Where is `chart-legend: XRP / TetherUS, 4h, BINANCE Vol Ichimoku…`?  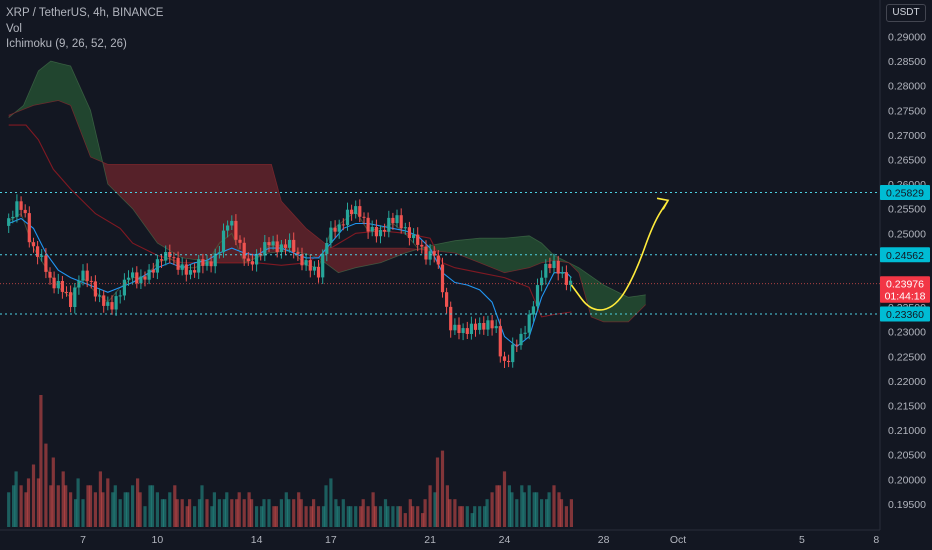
chart-legend: XRP / TetherUS, 4h, BINANCE Vol Ichimoku… is located at coordinates (84, 29).